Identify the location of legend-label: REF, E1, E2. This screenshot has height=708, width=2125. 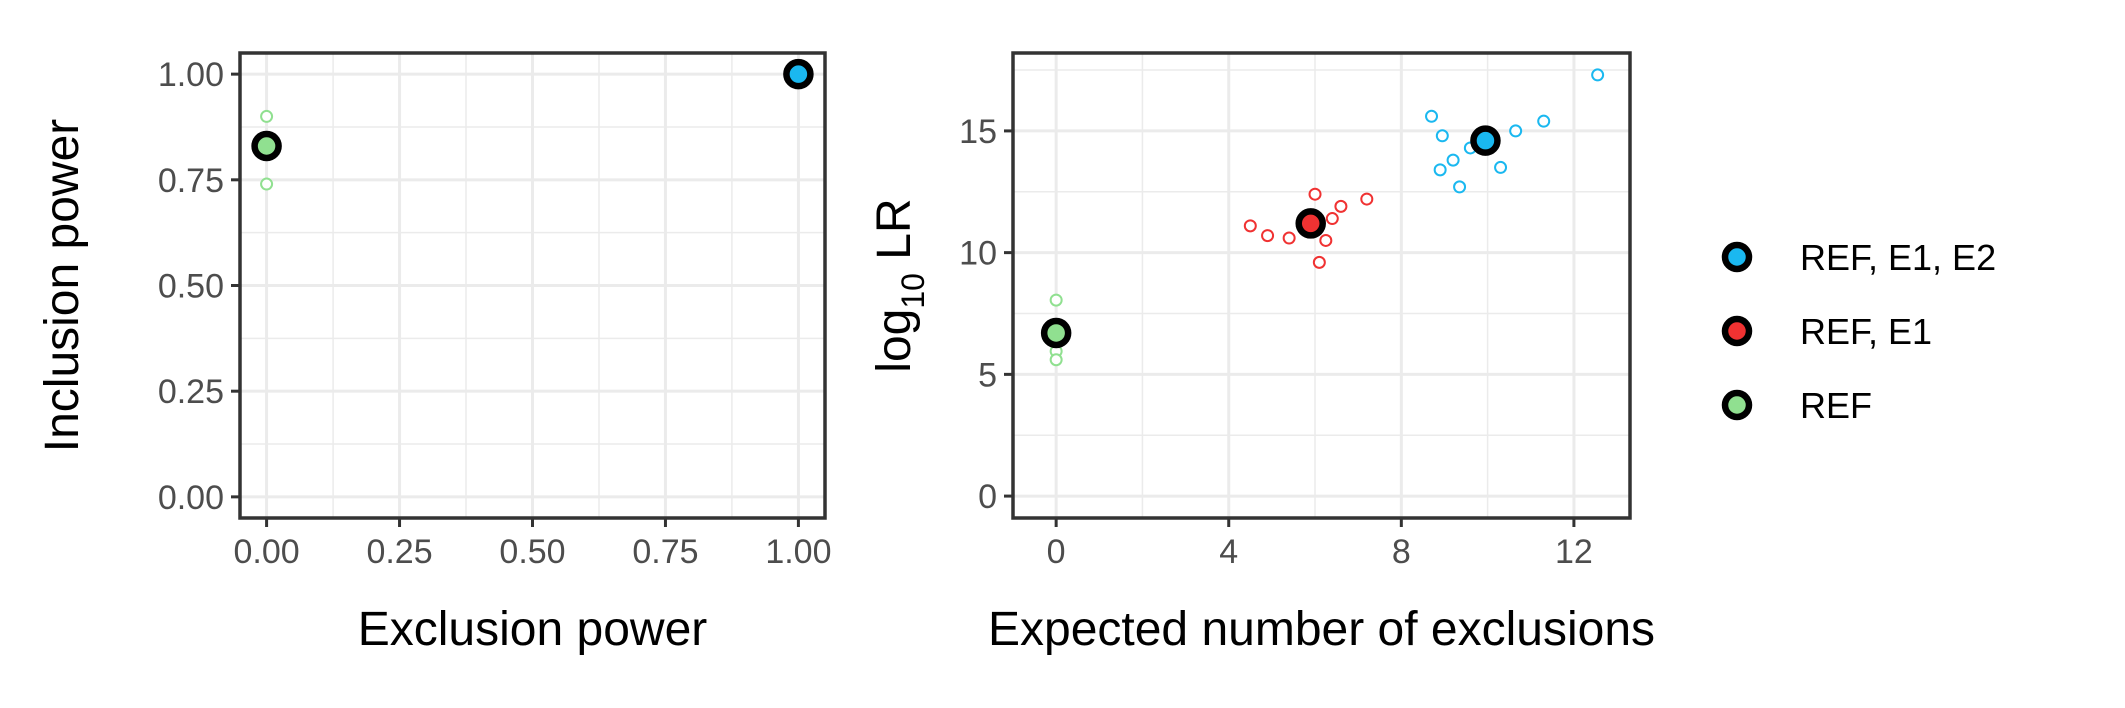
(1898, 257).